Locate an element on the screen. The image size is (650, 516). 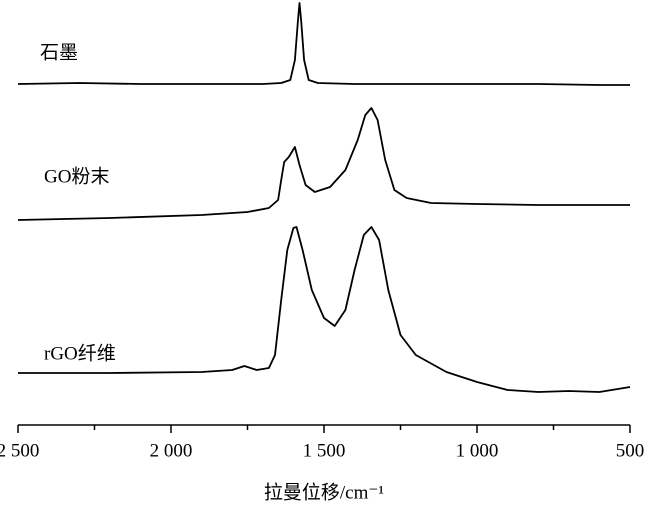
x-tick-label: 2 000 is located at coordinates (171, 450).